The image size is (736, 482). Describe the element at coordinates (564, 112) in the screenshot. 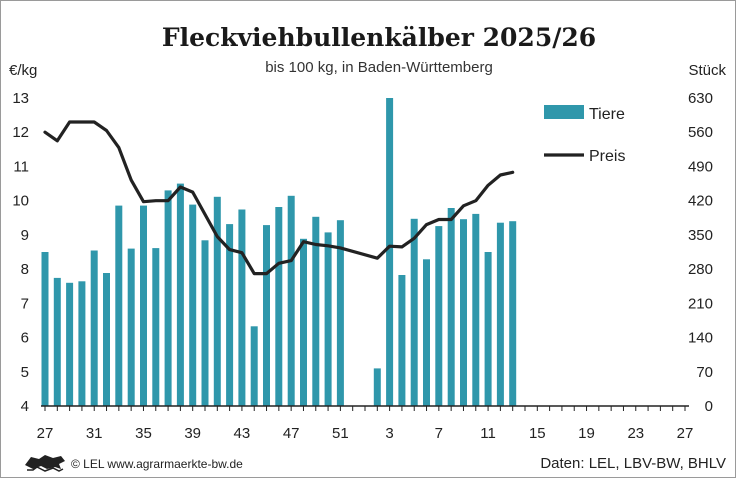

I see `legend-tiere-swatch` at that location.